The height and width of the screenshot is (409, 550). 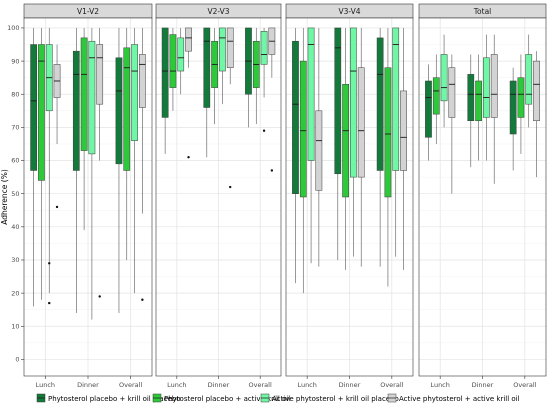 I want to click on y-tick-label: 90, so click(x=15, y=61).